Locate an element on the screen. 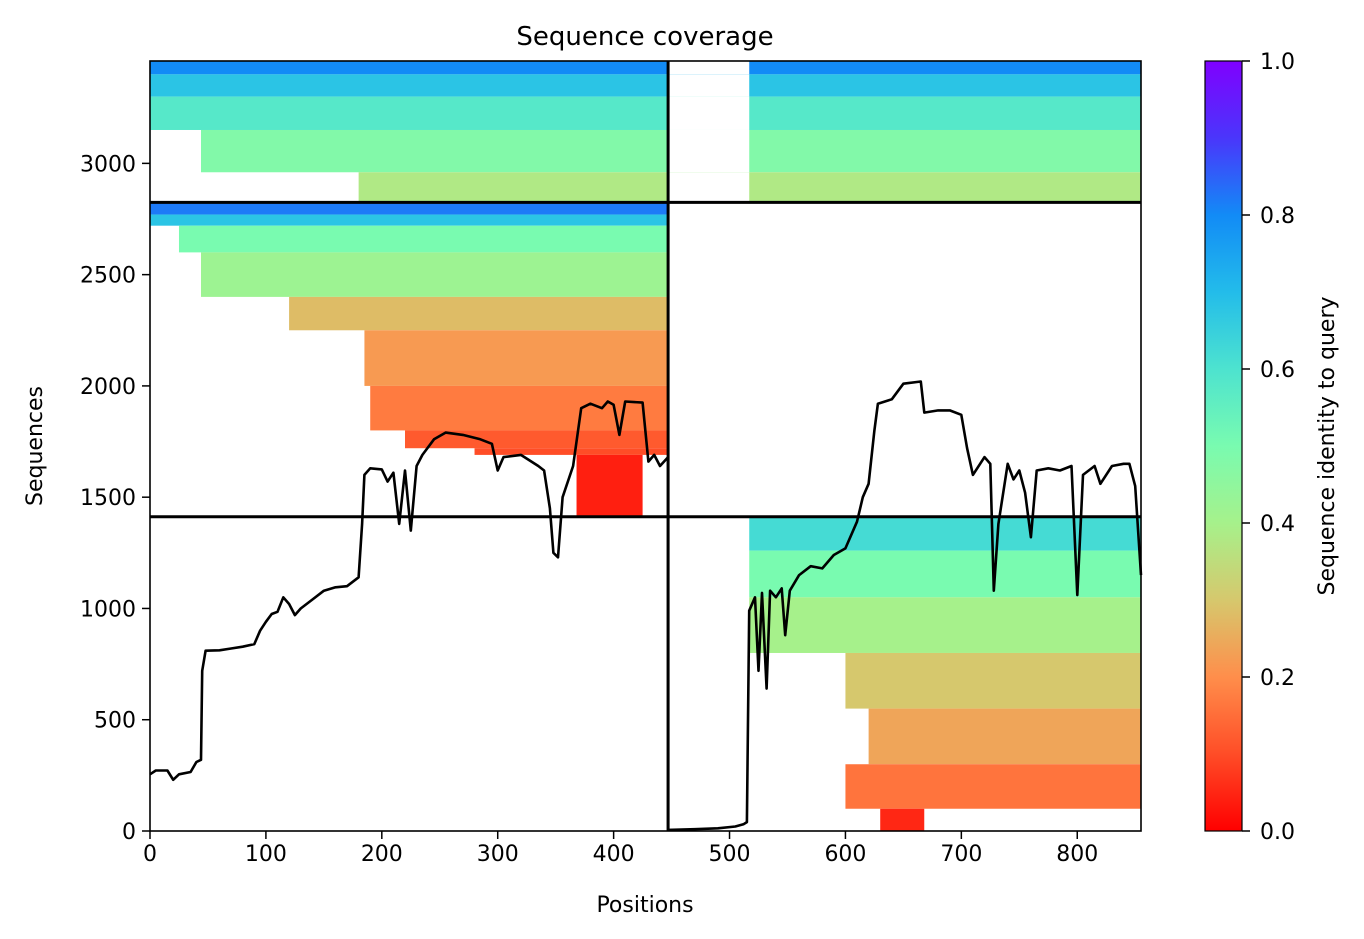 The width and height of the screenshot is (1364, 939). colorbar-label: Sequence identity to query is located at coordinates (1327, 445).